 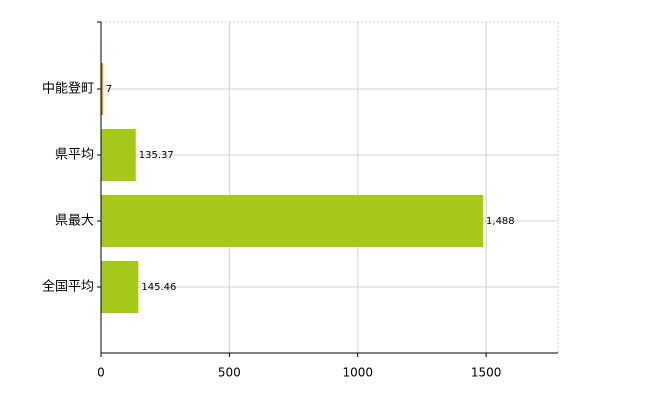 I want to click on y-tick-label: 県最大, so click(x=74, y=221).